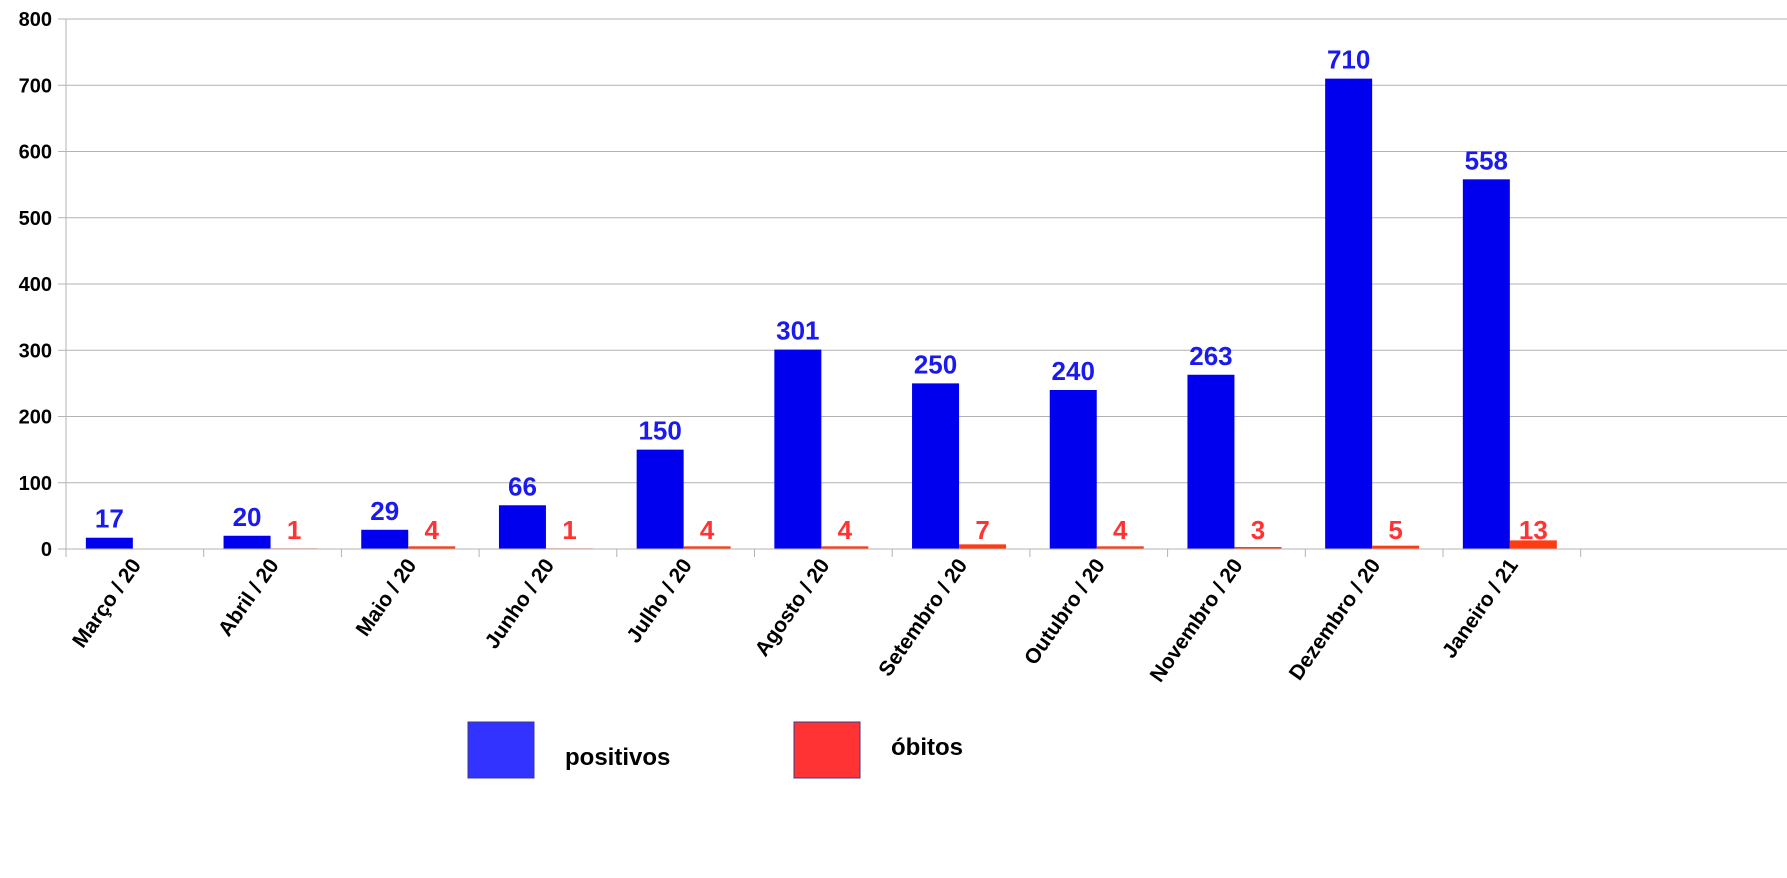  I want to click on y-tick-label: 300, so click(35, 351).